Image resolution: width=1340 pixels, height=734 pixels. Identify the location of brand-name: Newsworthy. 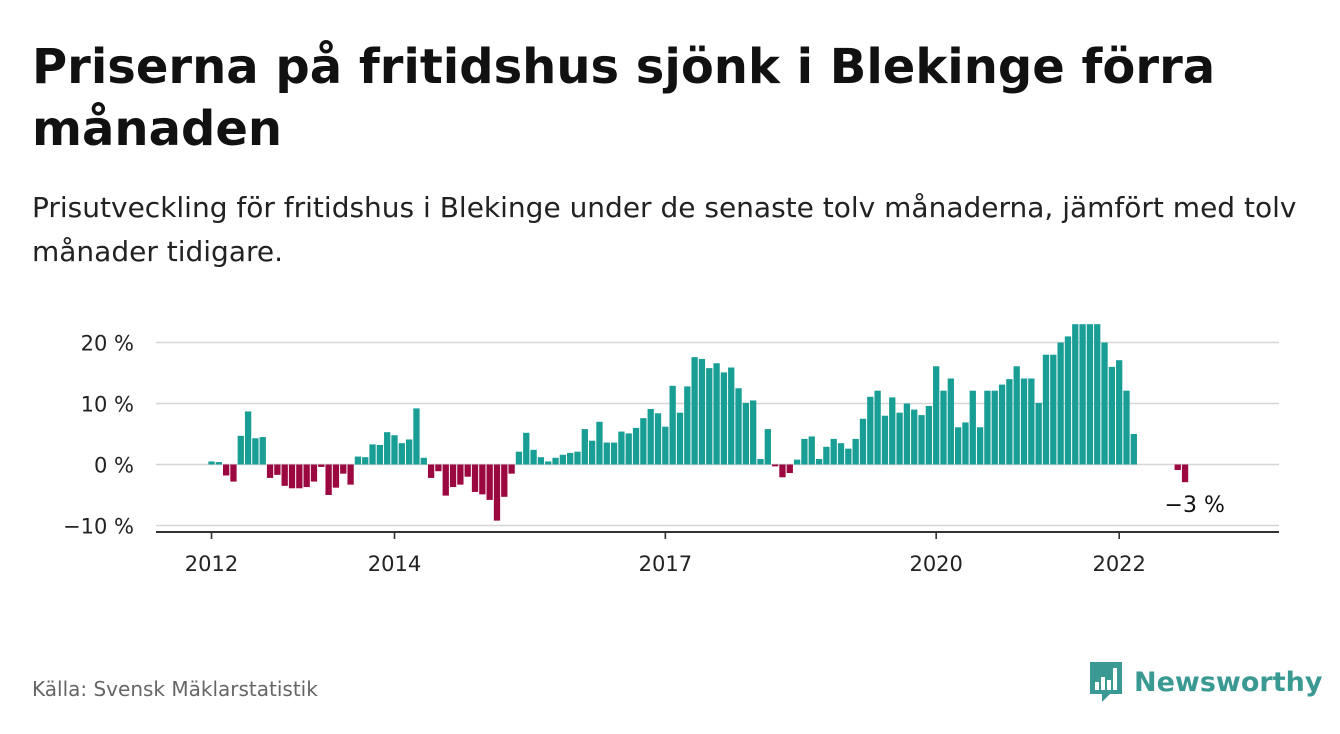
(1228, 682).